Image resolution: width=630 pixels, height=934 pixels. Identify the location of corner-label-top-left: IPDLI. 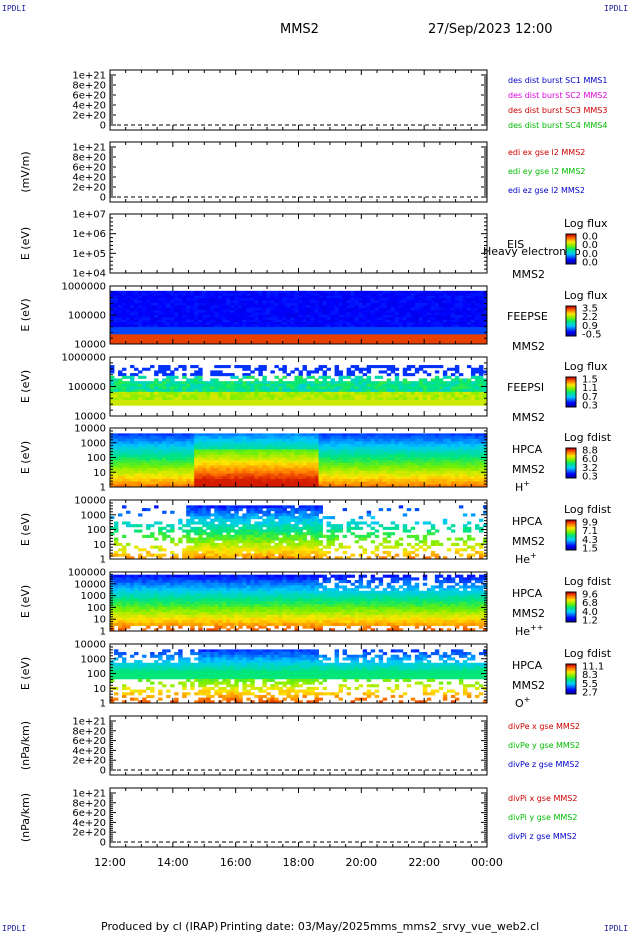
(14, 8).